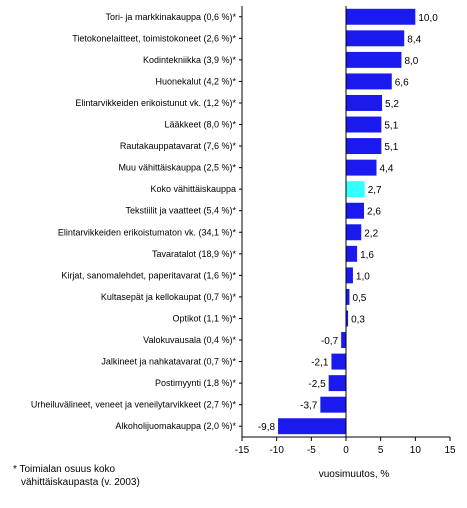 This screenshot has width=467, height=508. I want to click on value-label: 0,5, so click(359, 298).